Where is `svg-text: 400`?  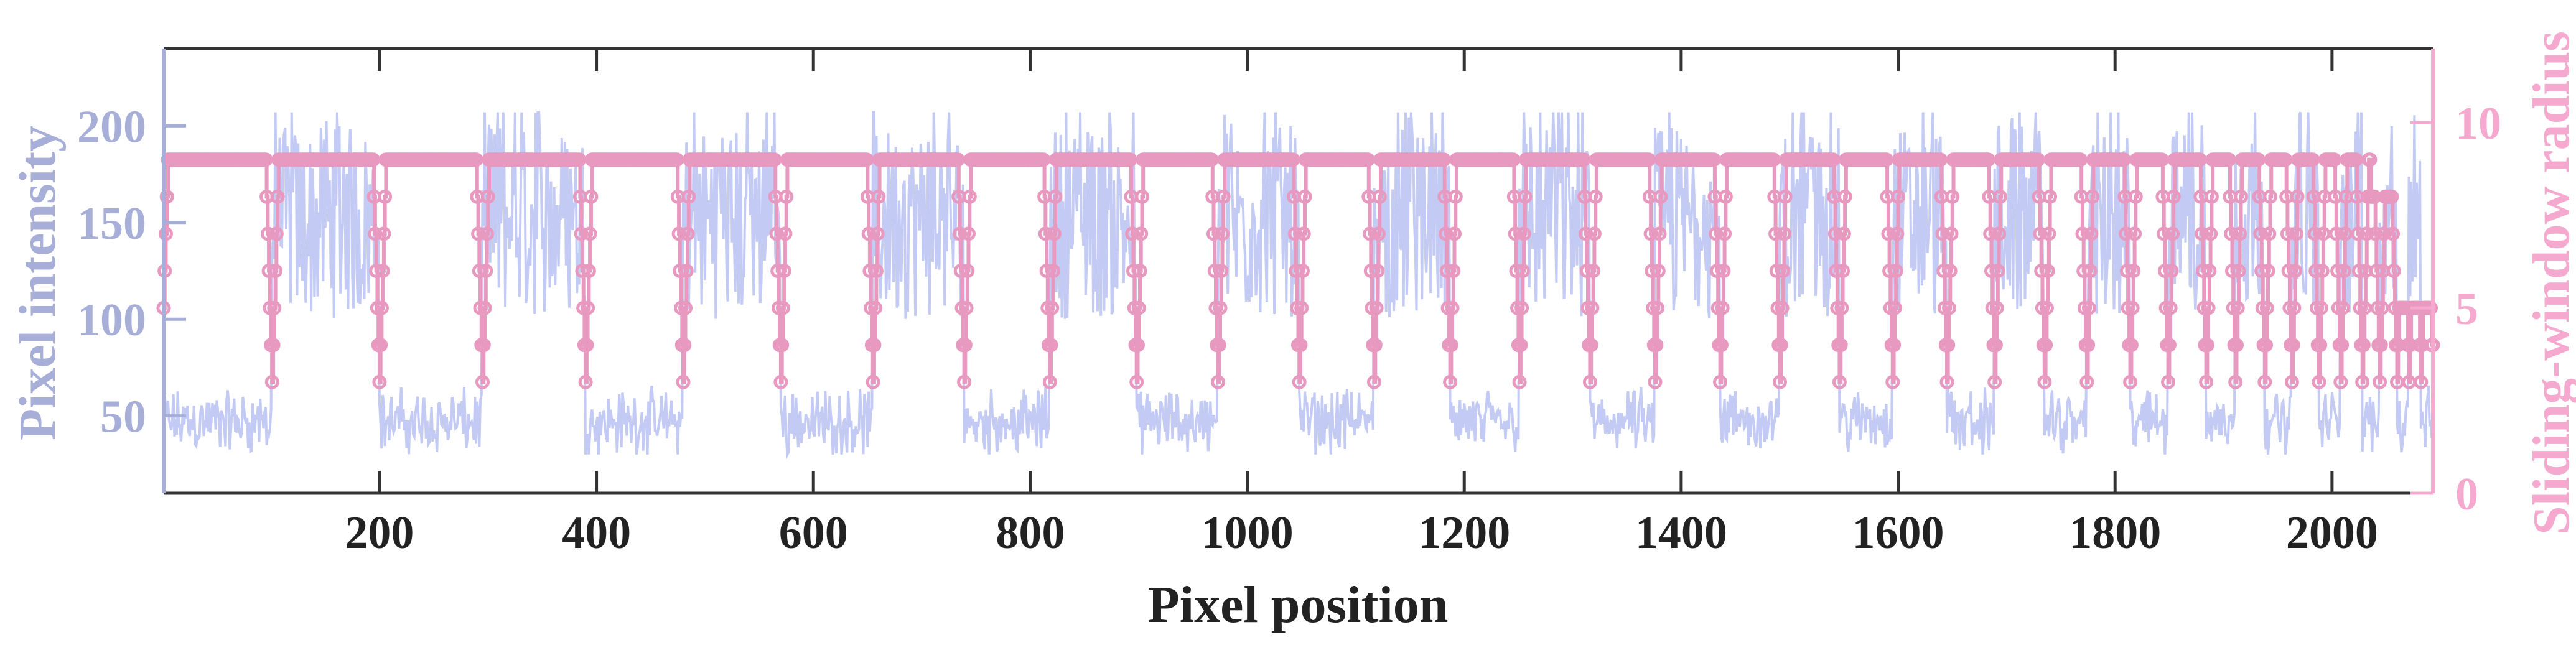 svg-text: 400 is located at coordinates (596, 533).